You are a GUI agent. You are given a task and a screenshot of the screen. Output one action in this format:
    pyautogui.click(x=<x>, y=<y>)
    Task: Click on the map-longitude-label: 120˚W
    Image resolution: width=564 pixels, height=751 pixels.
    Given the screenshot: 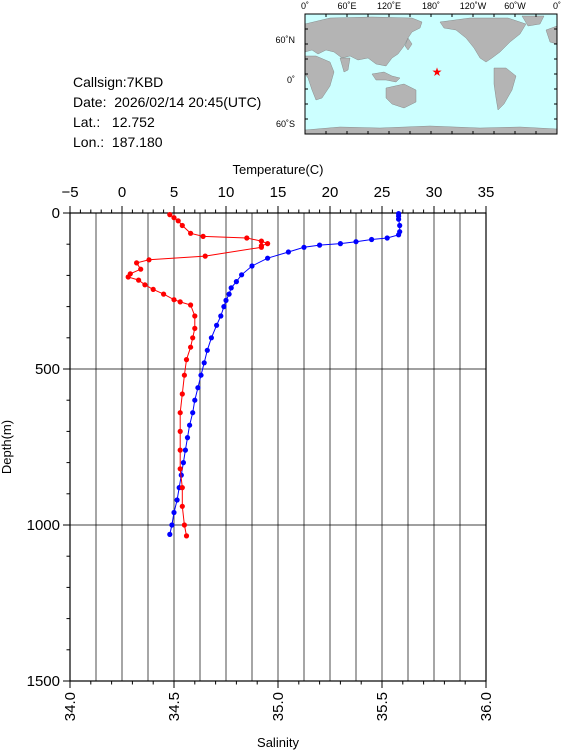 What is the action you would take?
    pyautogui.click(x=473, y=6)
    